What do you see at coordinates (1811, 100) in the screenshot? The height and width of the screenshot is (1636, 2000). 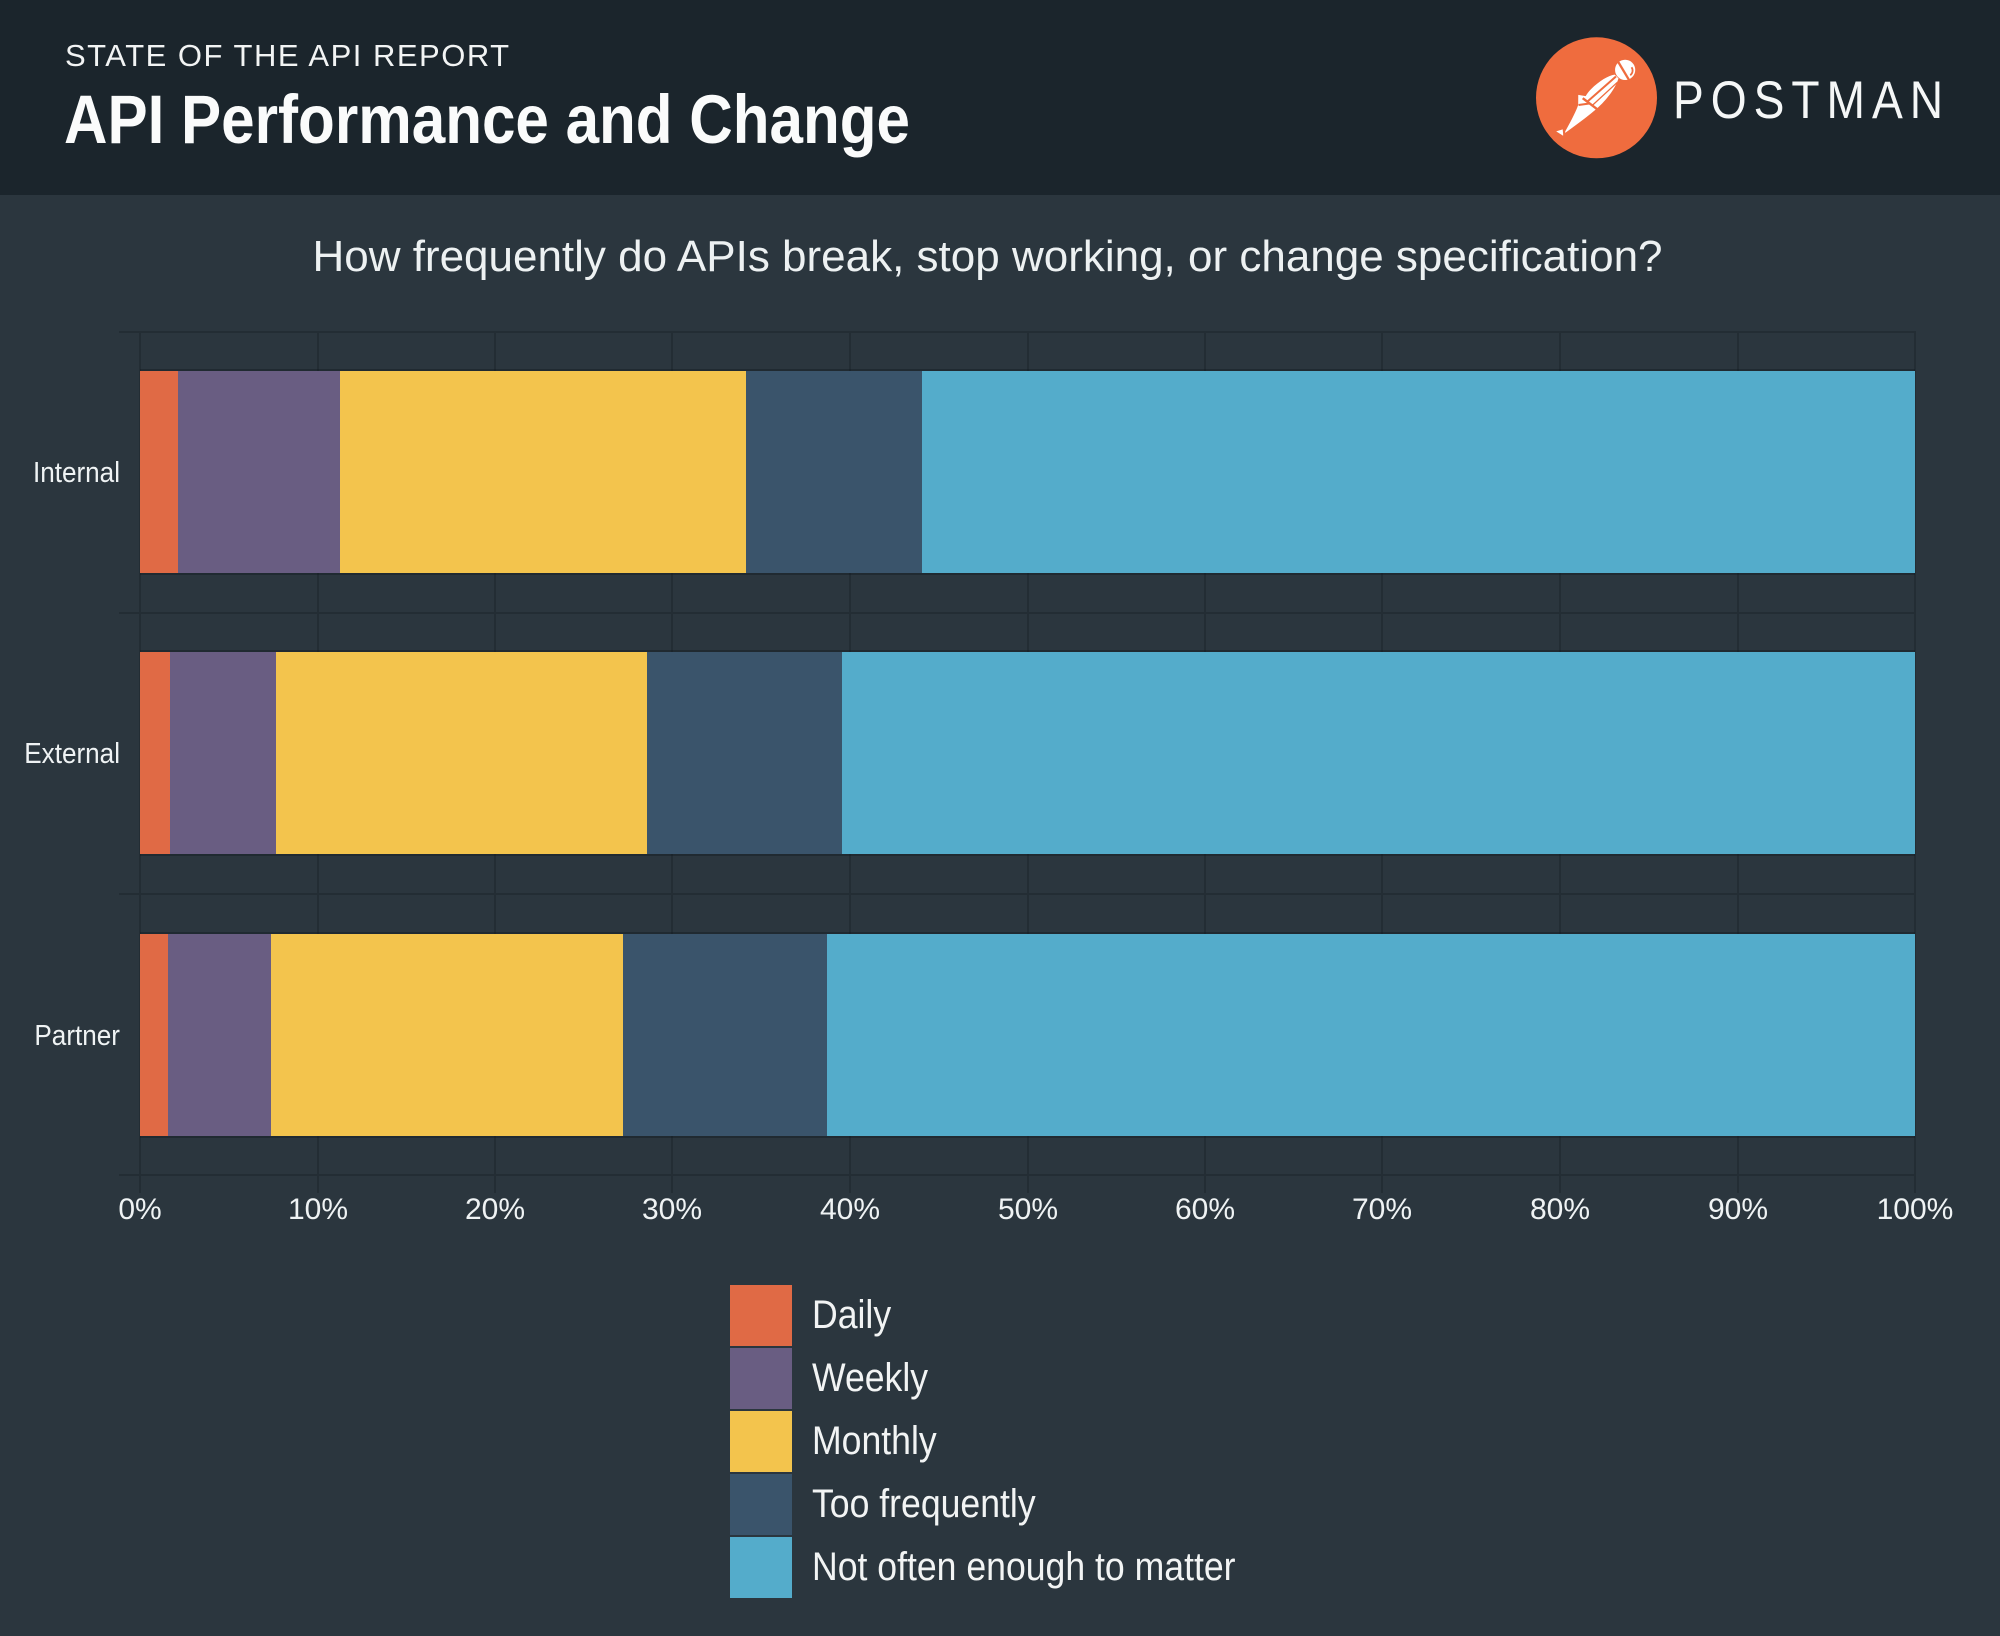 I see `svg-text: POSTMAN` at bounding box center [1811, 100].